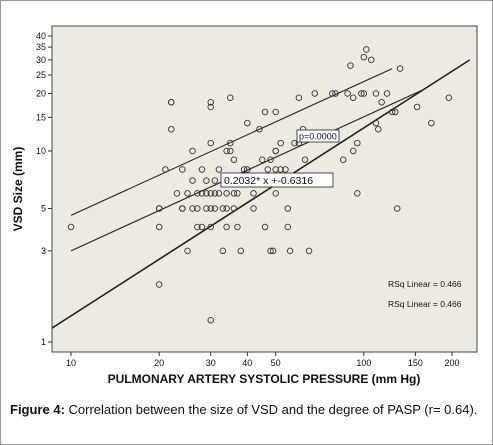 Image resolution: width=493 pixels, height=445 pixels. Describe the element at coordinates (18, 189) in the screenshot. I see `y-axis-label: VSD Size (mm)` at that location.